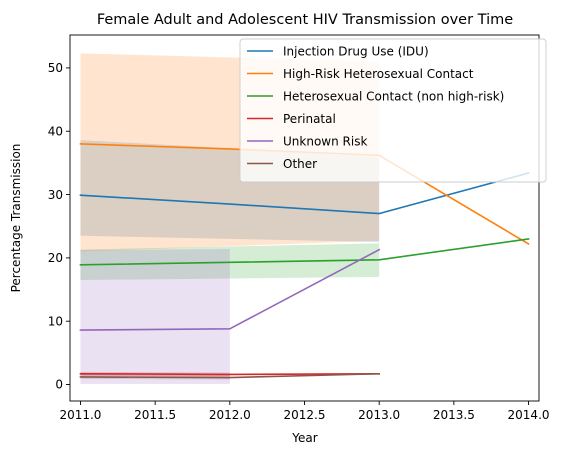 The height and width of the screenshot is (455, 564). What do you see at coordinates (529, 415) in the screenshot?
I see `x-tick-label: 2014.0` at bounding box center [529, 415].